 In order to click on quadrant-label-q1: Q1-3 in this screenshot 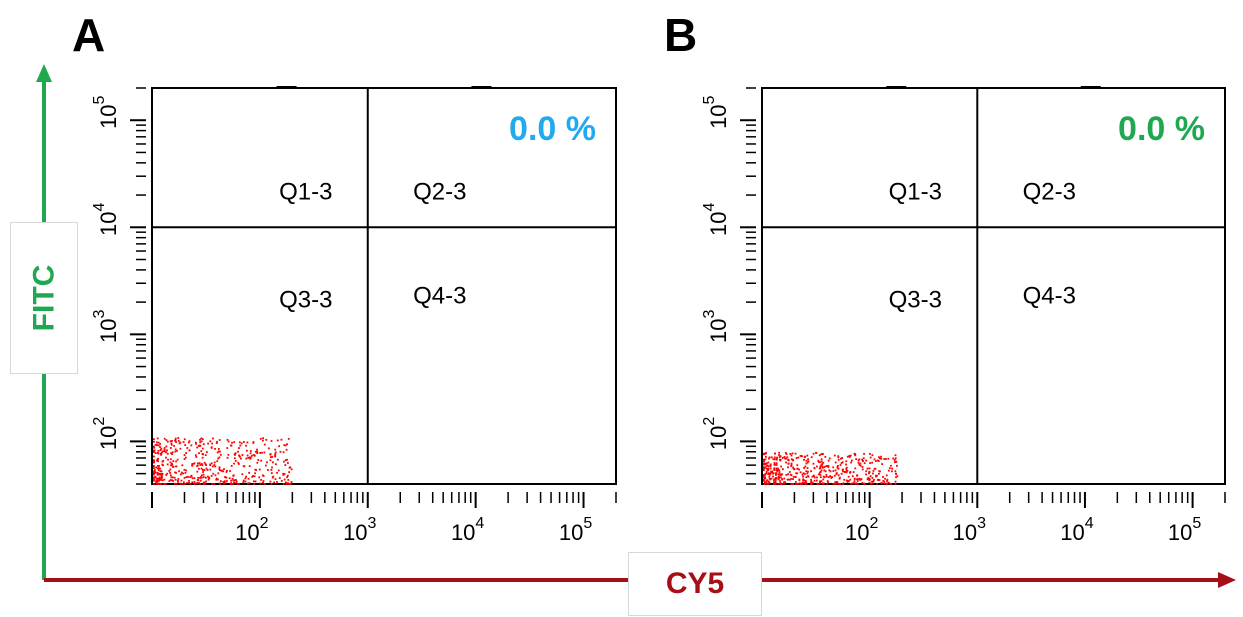, I will do `click(305, 191)`.